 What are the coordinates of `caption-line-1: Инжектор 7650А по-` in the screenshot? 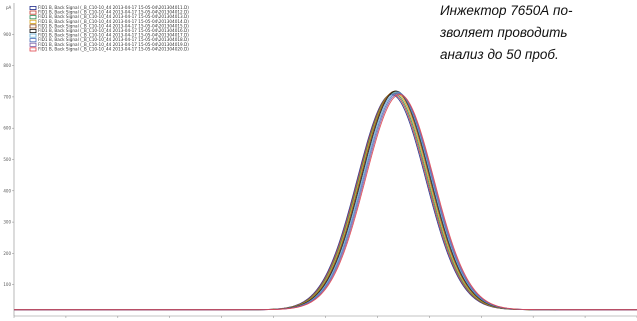 It's located at (506, 10).